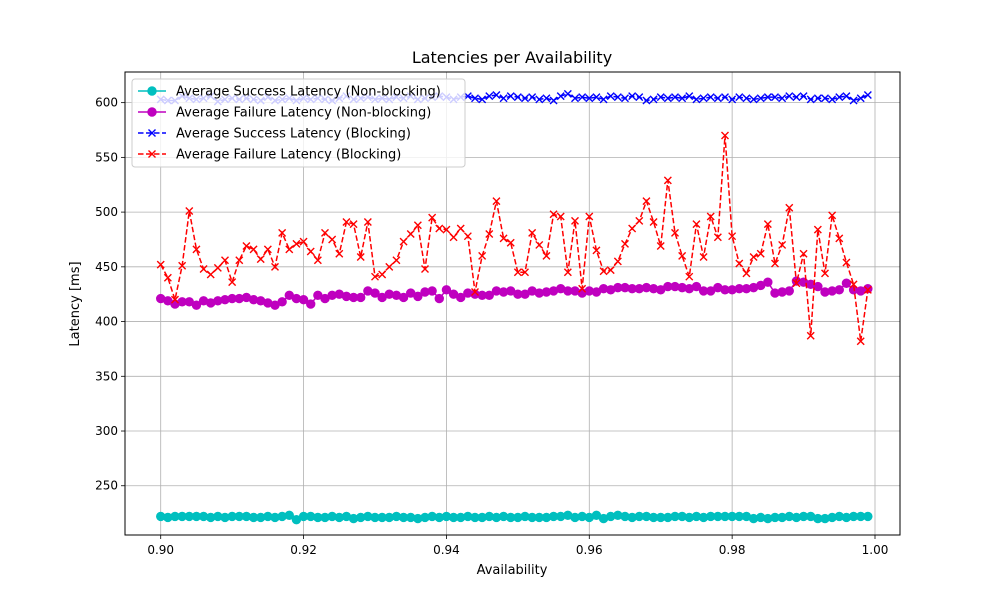 The image size is (1000, 600). Describe the element at coordinates (106, 157) in the screenshot. I see `y-tick-label: 550` at that location.